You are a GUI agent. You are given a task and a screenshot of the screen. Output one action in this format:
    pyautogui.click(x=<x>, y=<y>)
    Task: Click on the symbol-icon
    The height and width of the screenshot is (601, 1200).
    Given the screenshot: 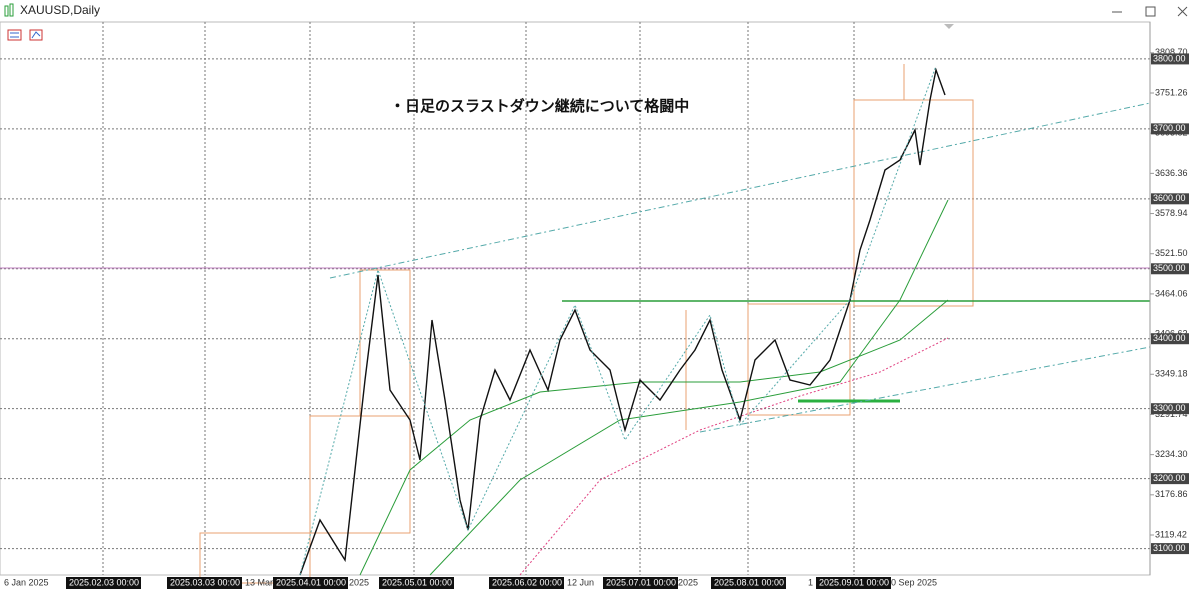 What is the action you would take?
    pyautogui.click(x=9, y=10)
    